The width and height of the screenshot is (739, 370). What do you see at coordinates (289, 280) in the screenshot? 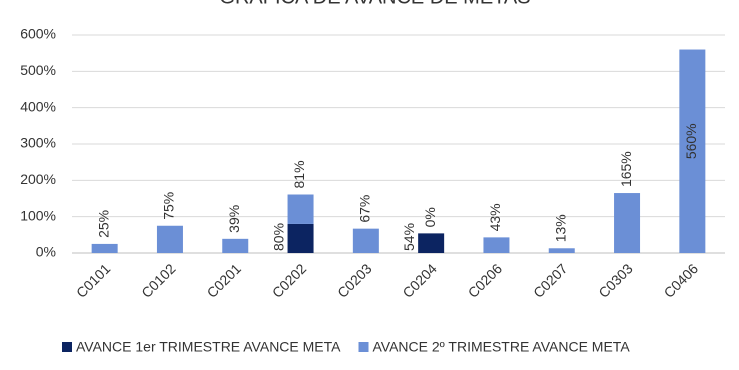
I see `x-tick-label: C0202` at bounding box center [289, 280].